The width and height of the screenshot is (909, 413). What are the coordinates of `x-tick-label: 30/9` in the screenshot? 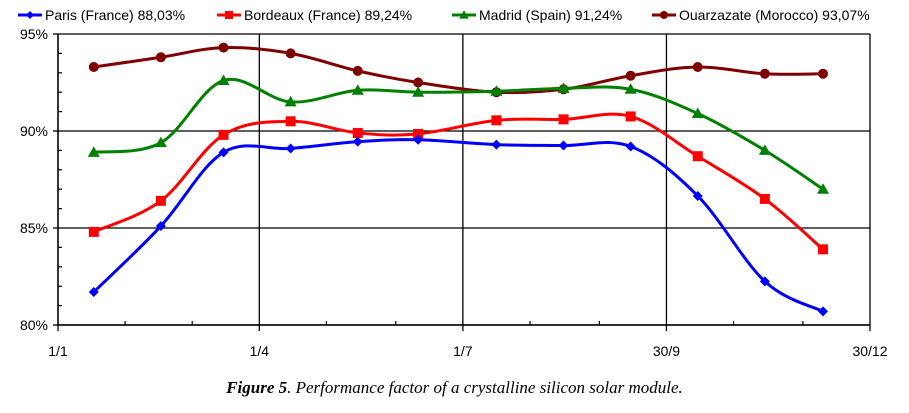 It's located at (666, 351).